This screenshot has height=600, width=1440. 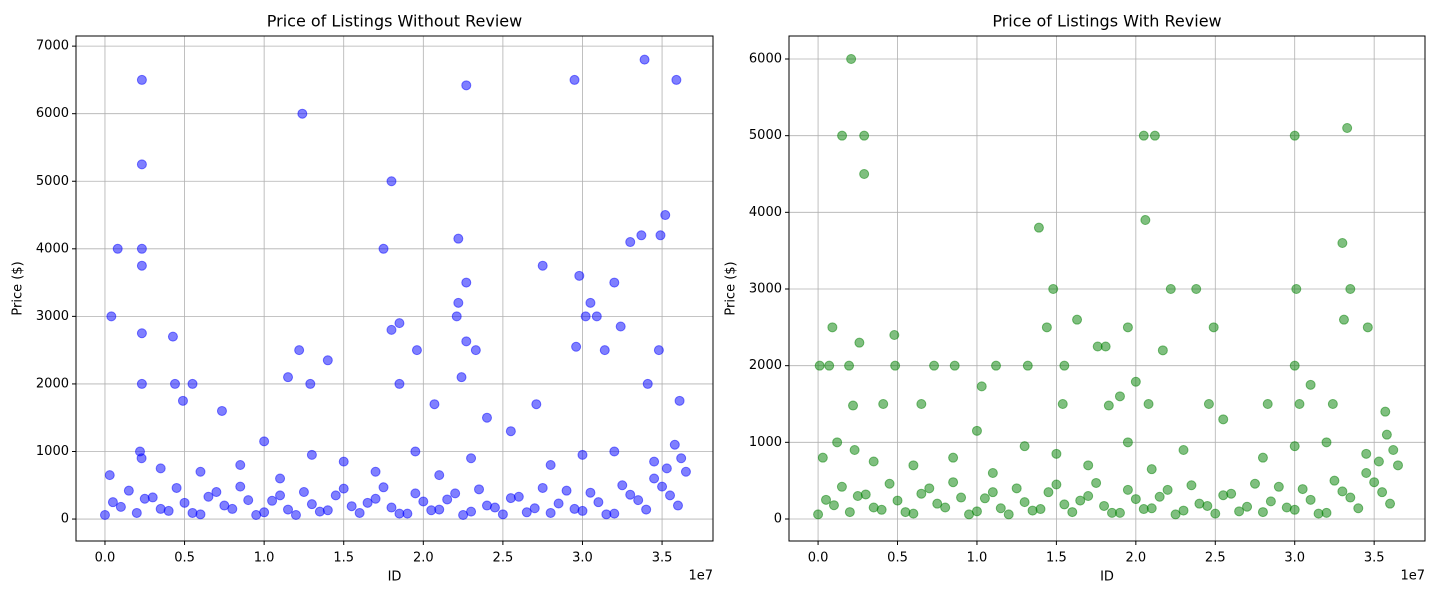 I want to click on y-tick-label: 0, so click(x=65, y=519).